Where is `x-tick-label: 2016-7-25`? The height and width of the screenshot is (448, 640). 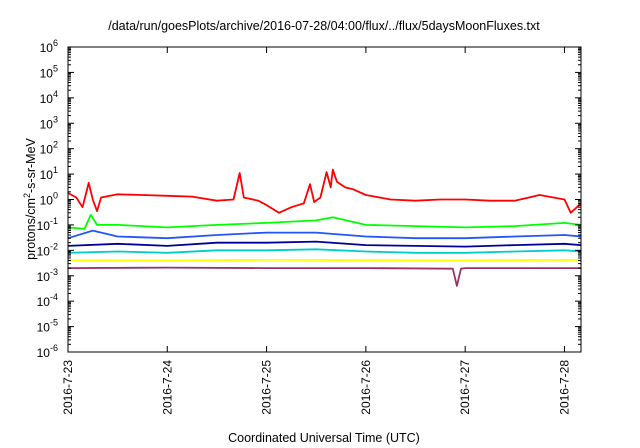 x-tick-label: 2016-7-25 is located at coordinates (267, 387).